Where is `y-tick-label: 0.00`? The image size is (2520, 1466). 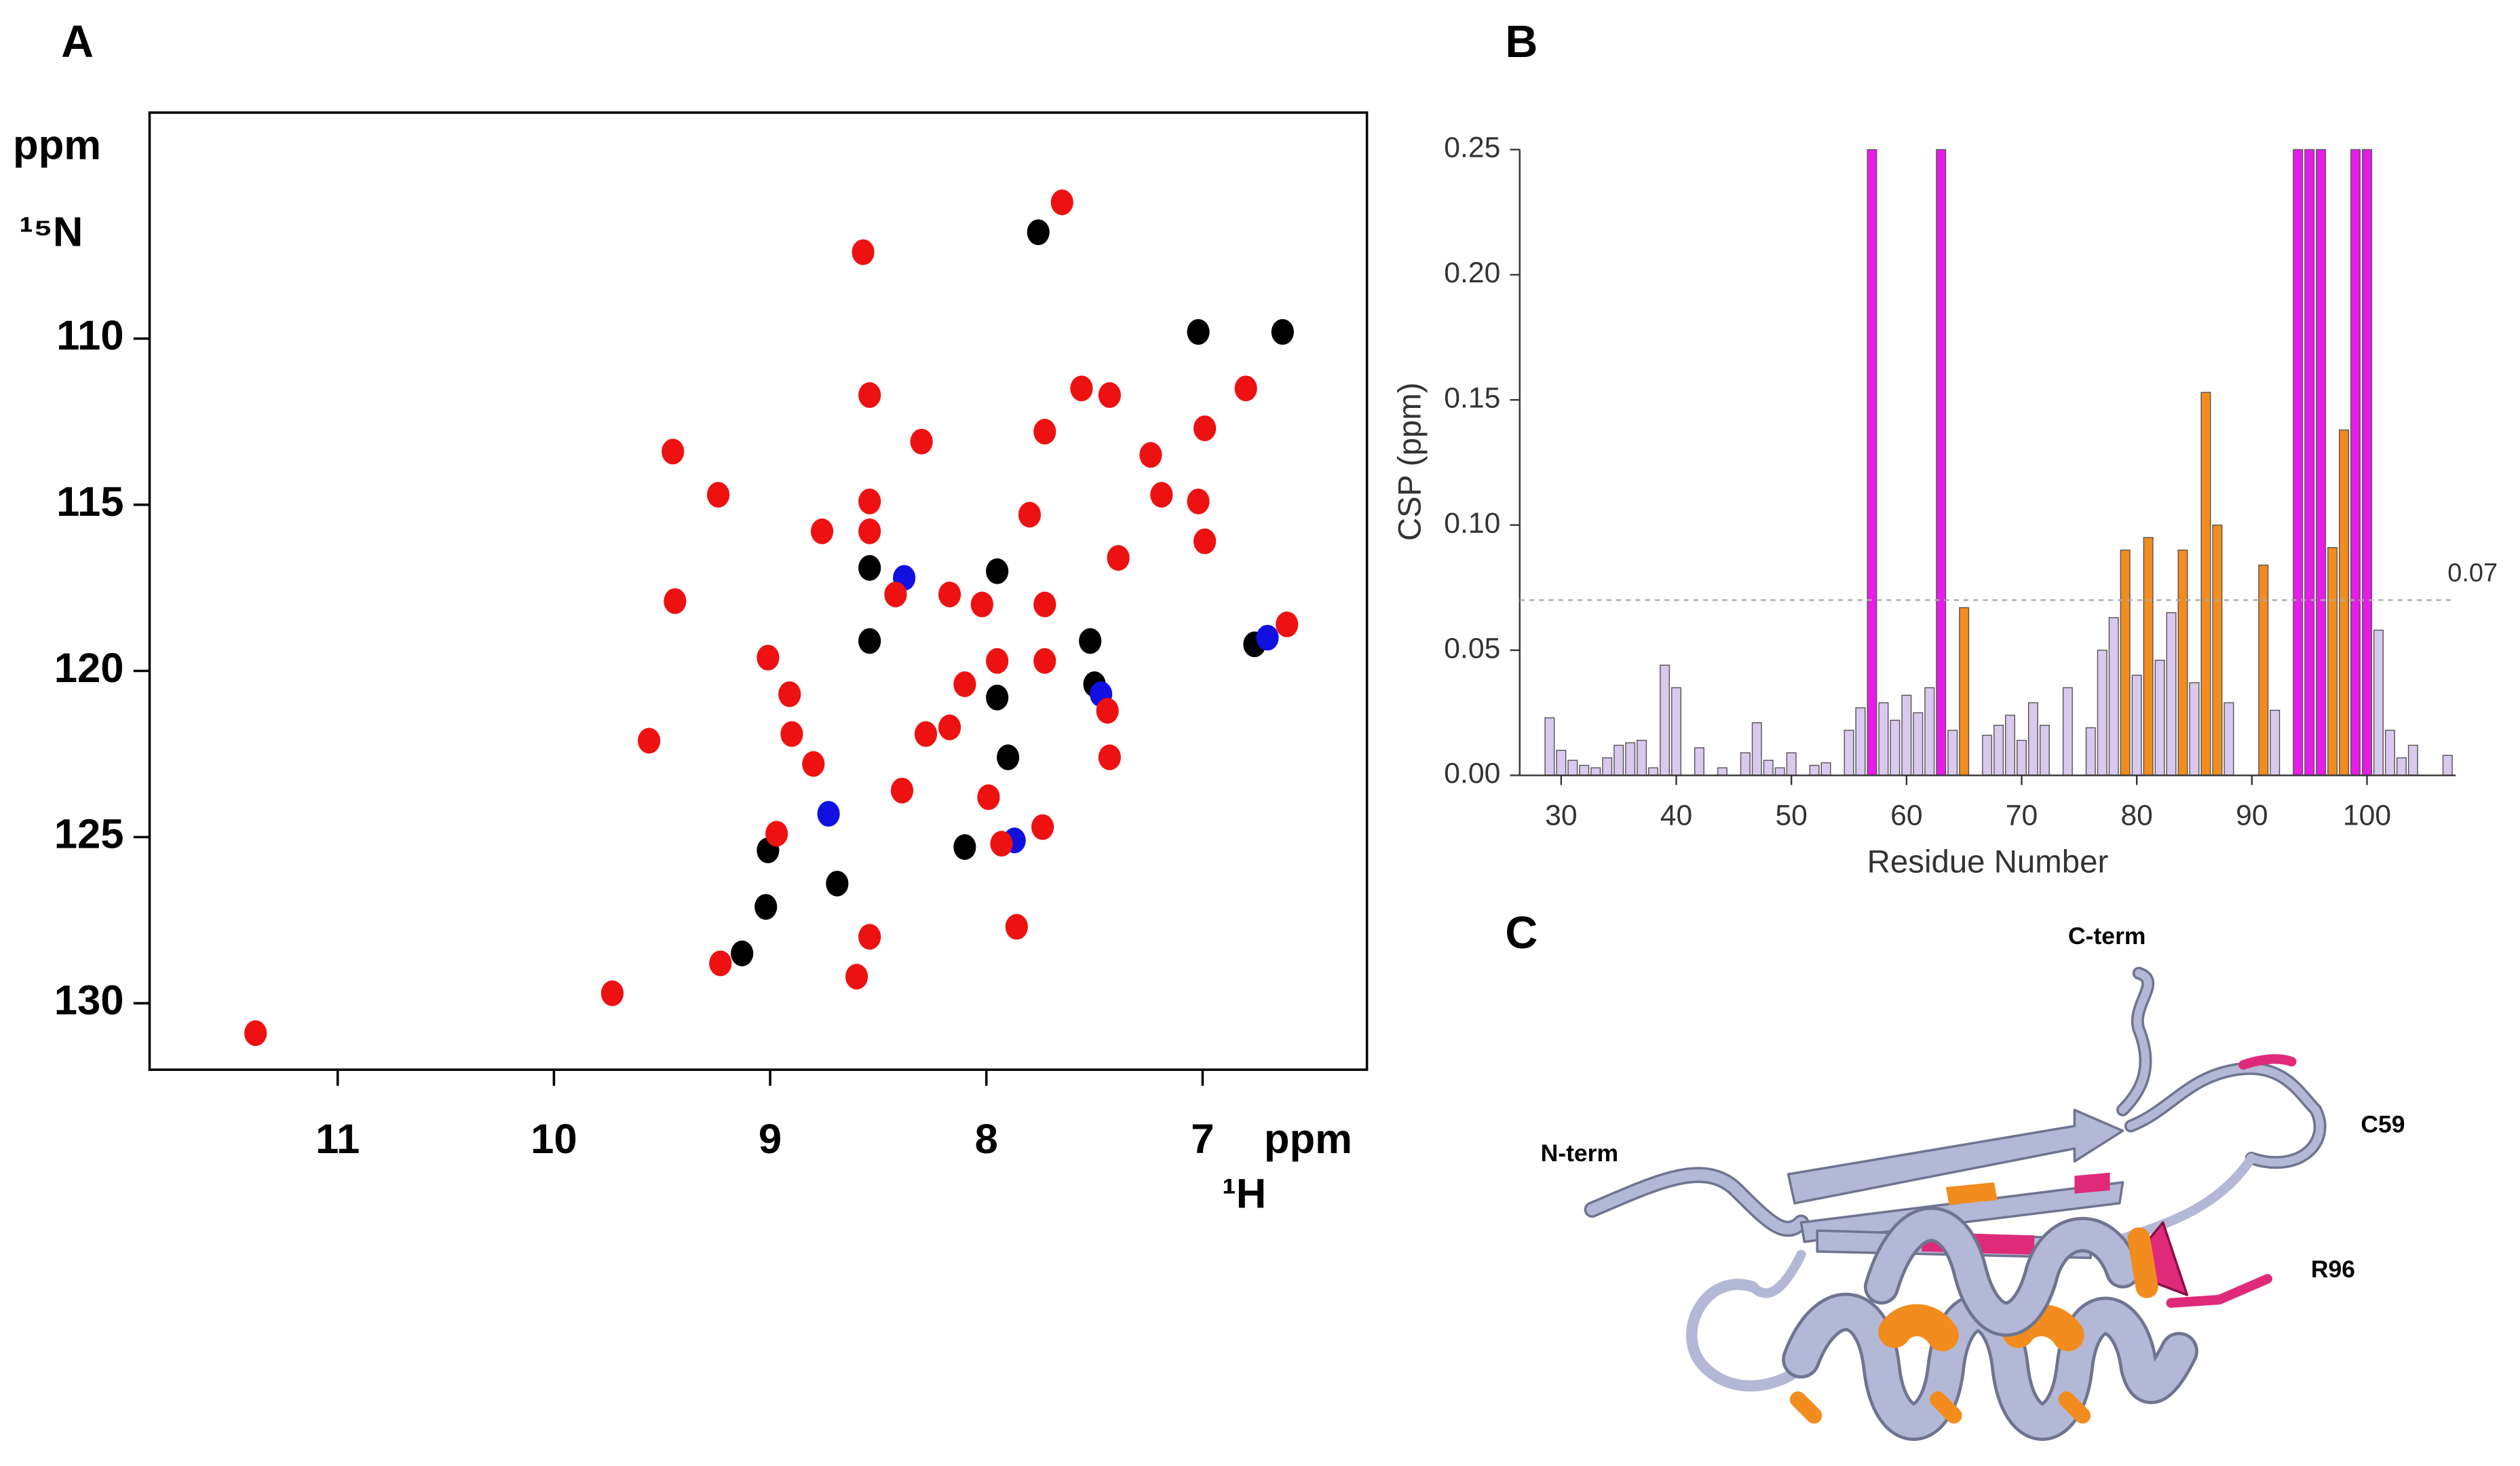
y-tick-label: 0.00 is located at coordinates (1472, 773).